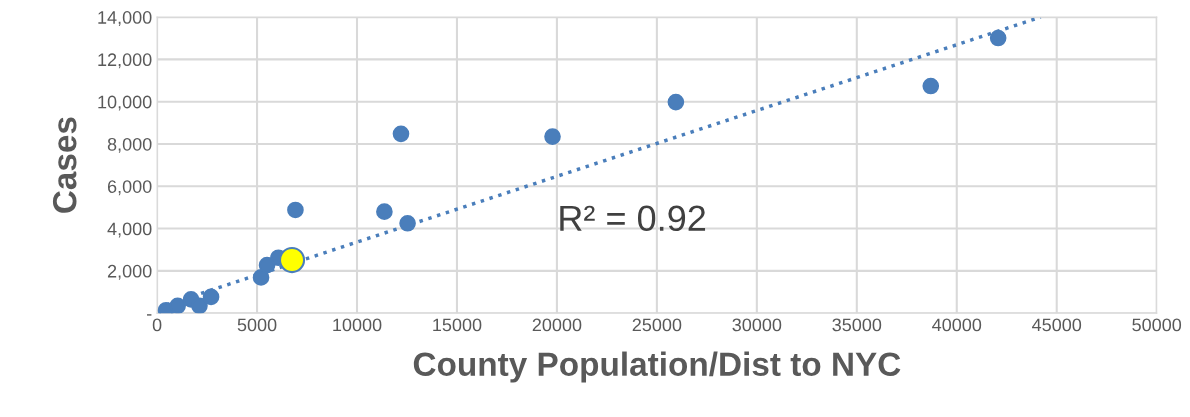 The height and width of the screenshot is (417, 1190). What do you see at coordinates (125, 103) in the screenshot?
I see `y-tick-label: 10,000` at bounding box center [125, 103].